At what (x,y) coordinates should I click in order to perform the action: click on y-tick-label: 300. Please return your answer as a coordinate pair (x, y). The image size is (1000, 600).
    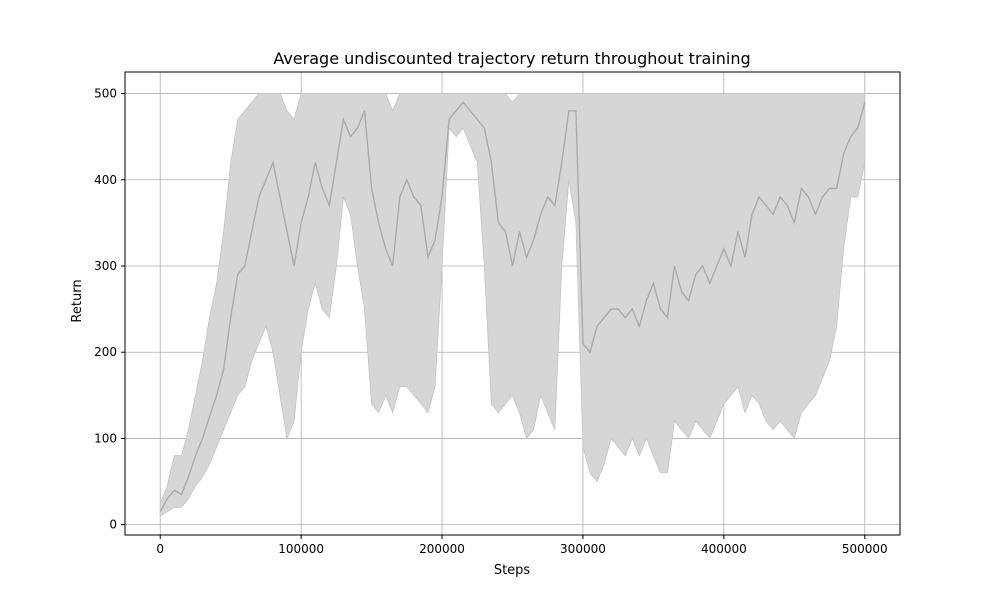
    Looking at the image, I should click on (105, 266).